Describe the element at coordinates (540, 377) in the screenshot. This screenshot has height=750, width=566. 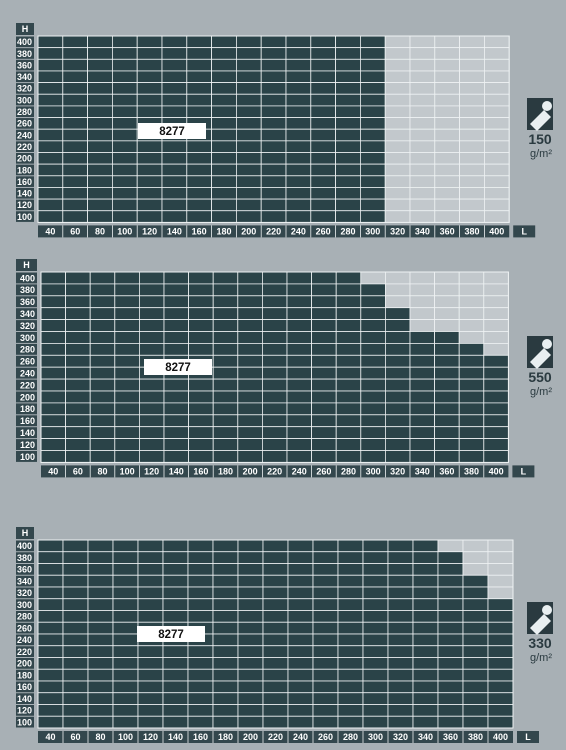
I see `weight-value: 550` at that location.